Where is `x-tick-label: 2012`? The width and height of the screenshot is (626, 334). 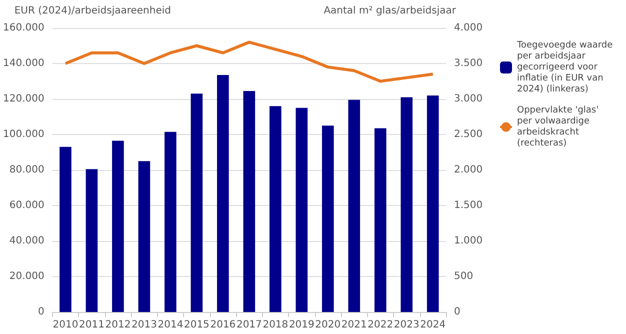
x-tick-label: 2012 is located at coordinates (118, 325).